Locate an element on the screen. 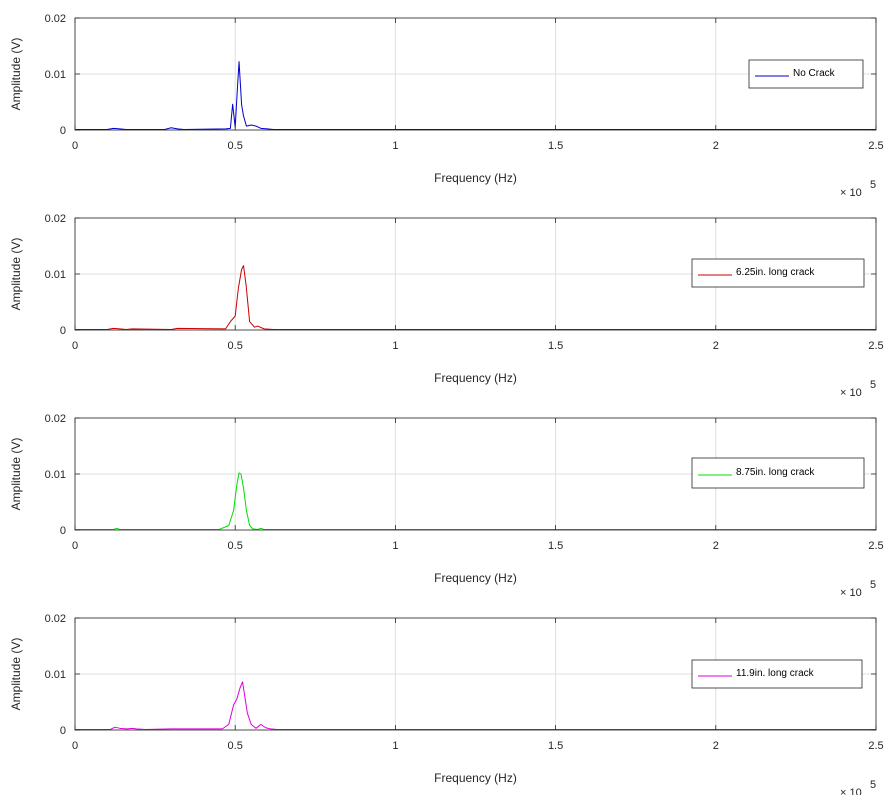  legend: 11.9in. long crack is located at coordinates (777, 674).